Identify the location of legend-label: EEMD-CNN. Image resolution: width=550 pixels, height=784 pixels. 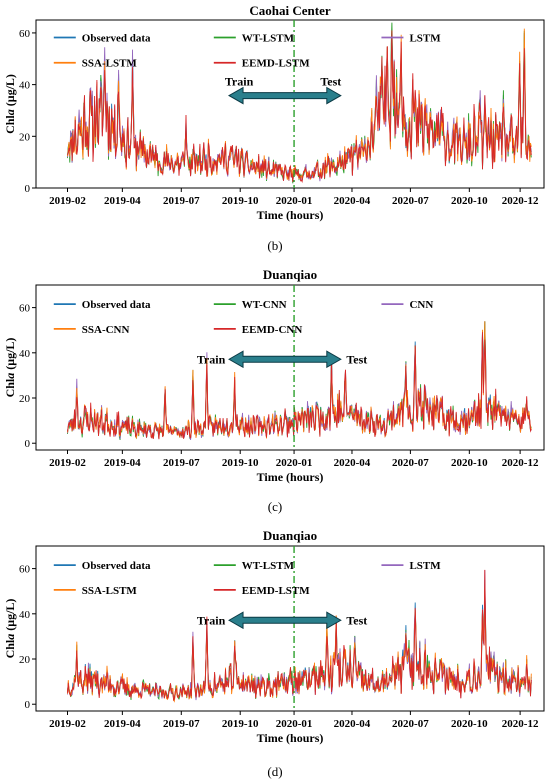
(272, 330).